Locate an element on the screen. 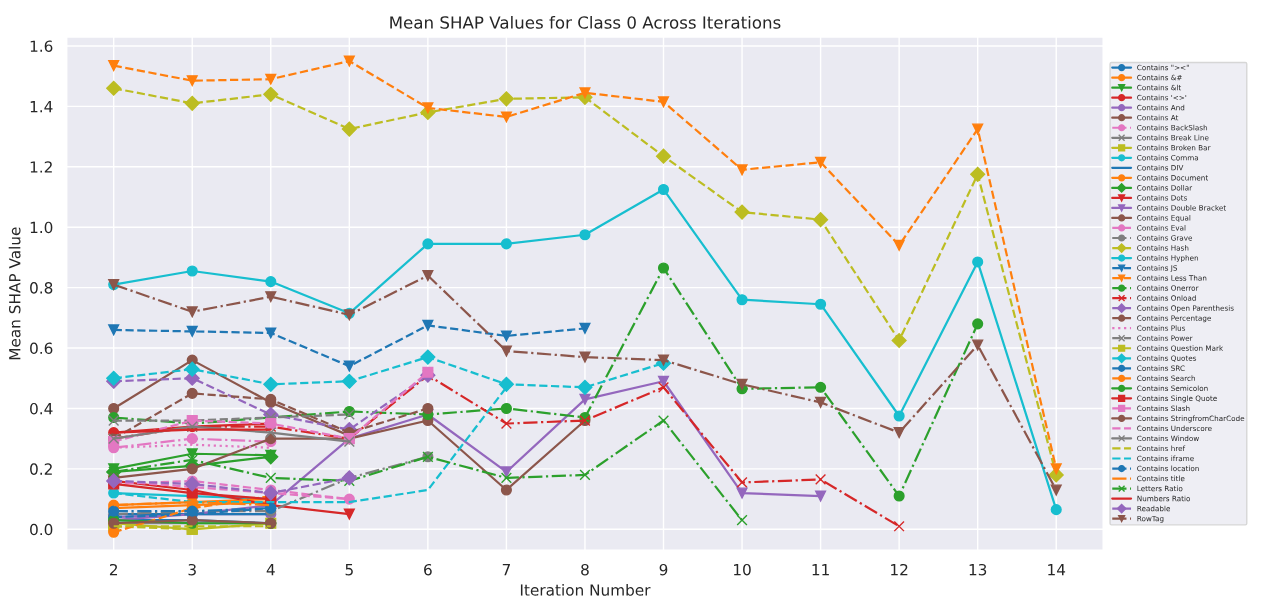  x-tick-label: 8 is located at coordinates (585, 569).